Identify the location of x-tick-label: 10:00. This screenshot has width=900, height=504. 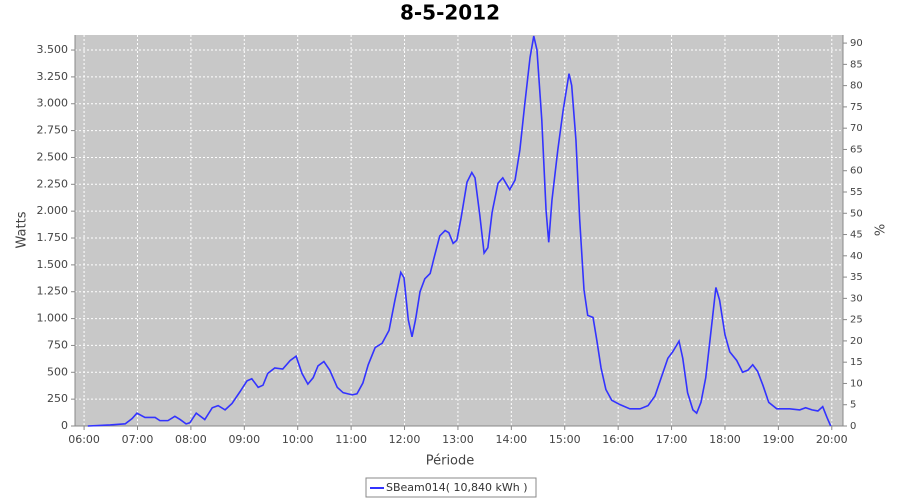
(298, 439).